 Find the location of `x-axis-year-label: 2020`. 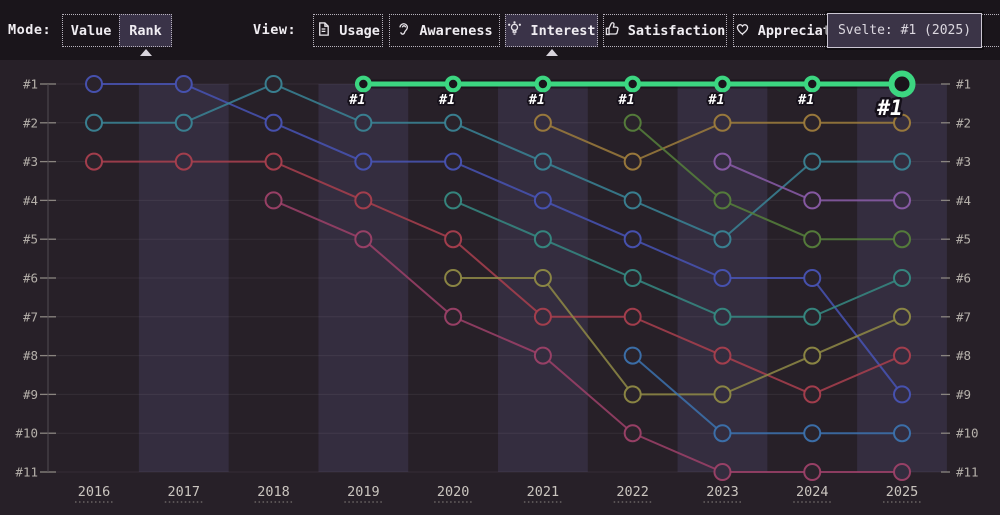

x-axis-year-label: 2020 is located at coordinates (453, 492).